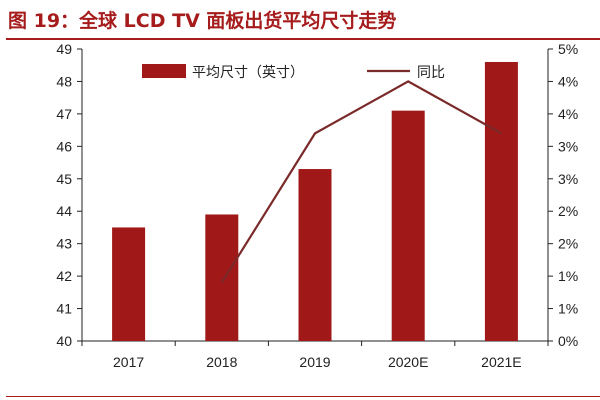  Describe the element at coordinates (64, 179) in the screenshot. I see `left-tick-label: 45` at that location.